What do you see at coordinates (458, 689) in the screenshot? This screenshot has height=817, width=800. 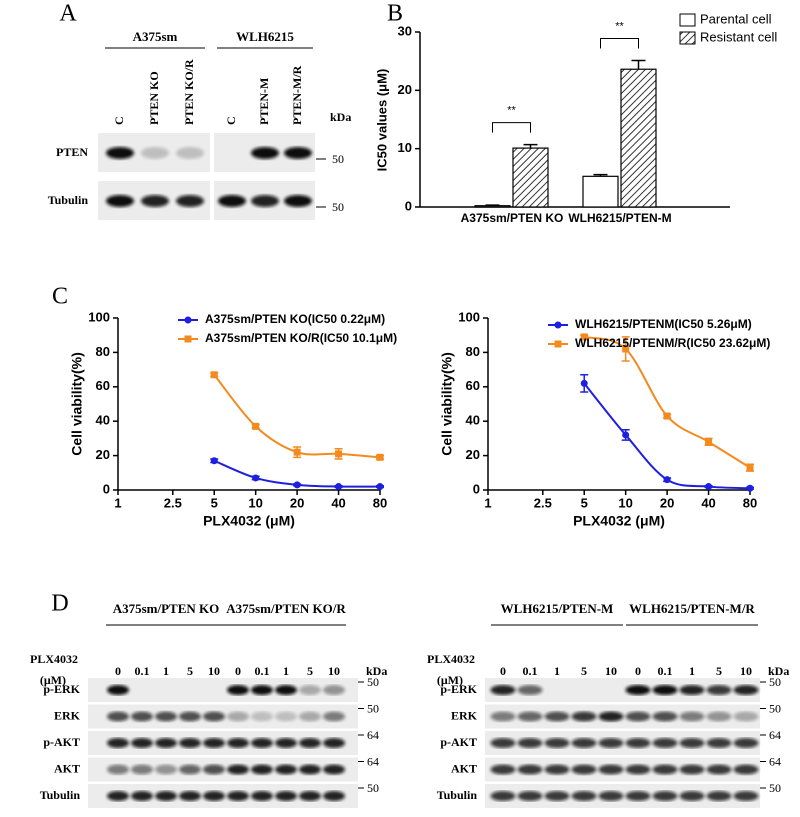 I see `row-label: p-ERK` at bounding box center [458, 689].